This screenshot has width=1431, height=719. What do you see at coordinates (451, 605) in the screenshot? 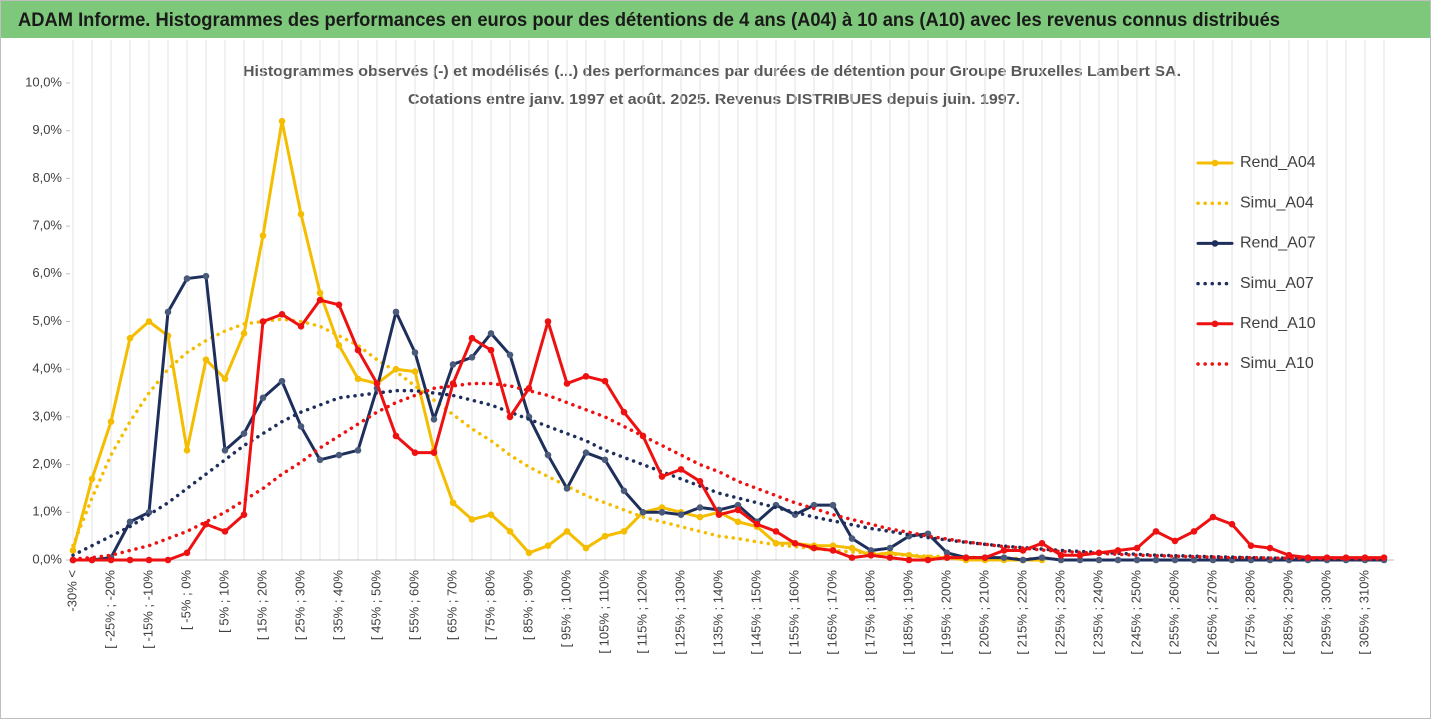
I see `x-tick-label: [ 65% ; 70%` at bounding box center [451, 605].